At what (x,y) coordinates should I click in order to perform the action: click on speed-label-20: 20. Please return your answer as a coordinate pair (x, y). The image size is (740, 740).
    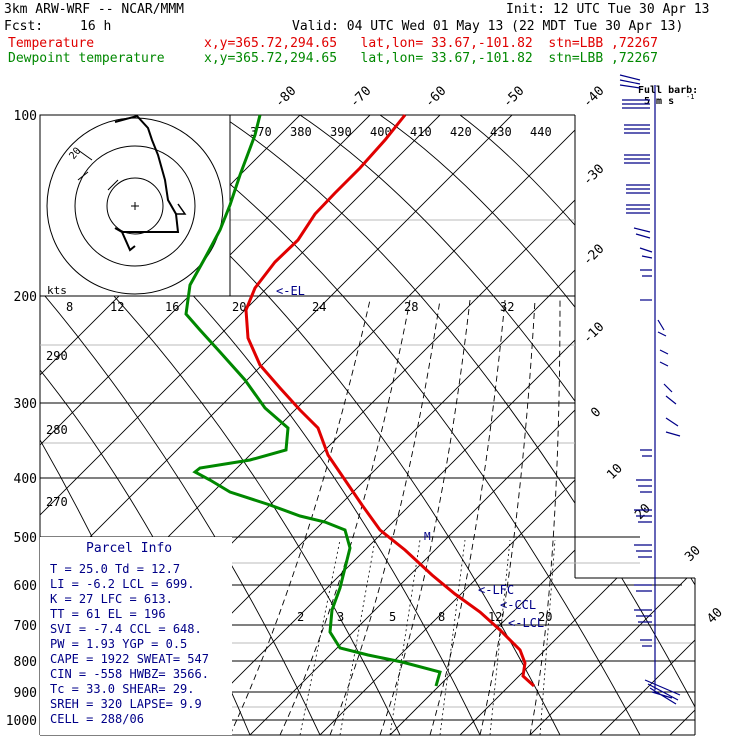
    Looking at the image, I should click on (239, 307).